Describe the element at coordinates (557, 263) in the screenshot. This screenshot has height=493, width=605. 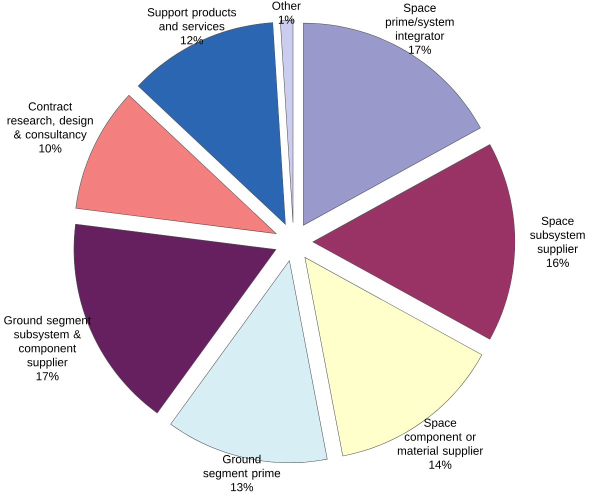
I see `data-label: 16%` at that location.